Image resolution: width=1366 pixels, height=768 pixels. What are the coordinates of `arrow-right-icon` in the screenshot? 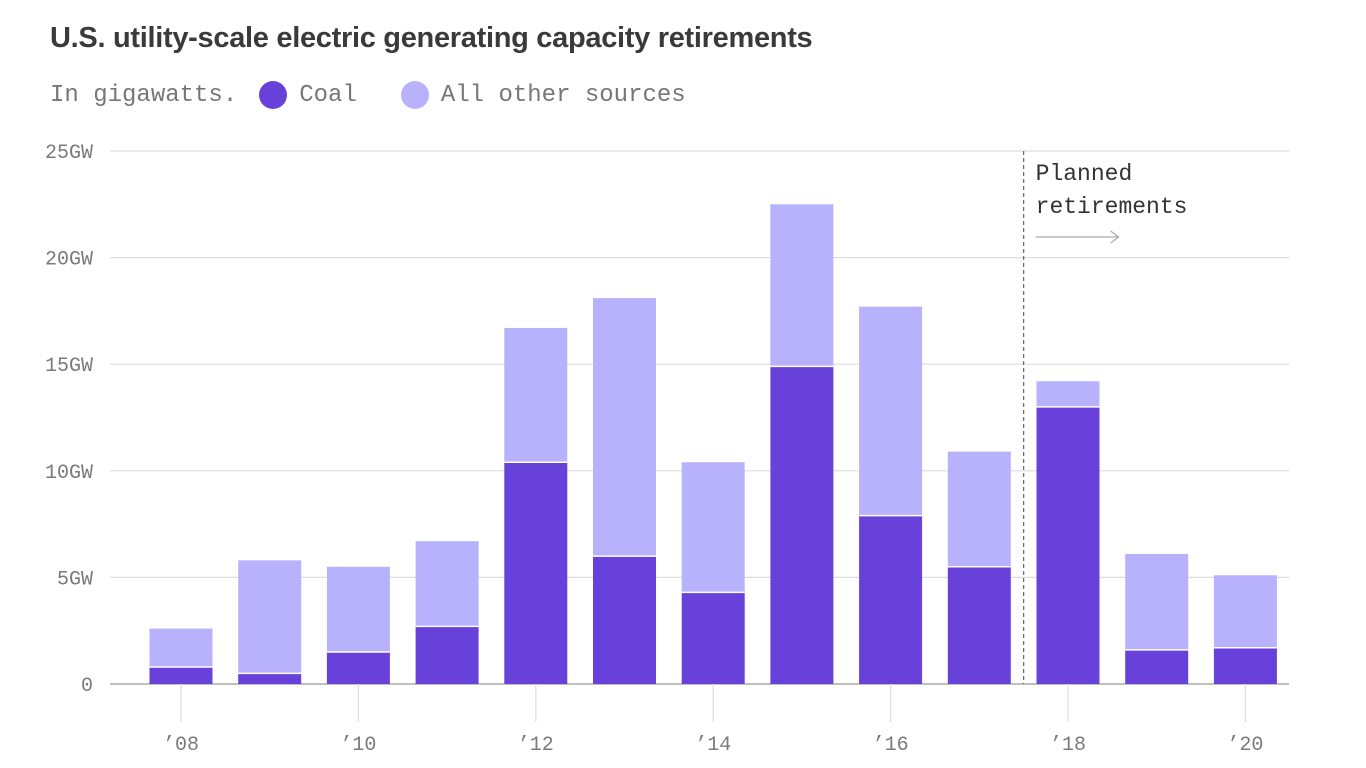 It's located at (1115, 237).